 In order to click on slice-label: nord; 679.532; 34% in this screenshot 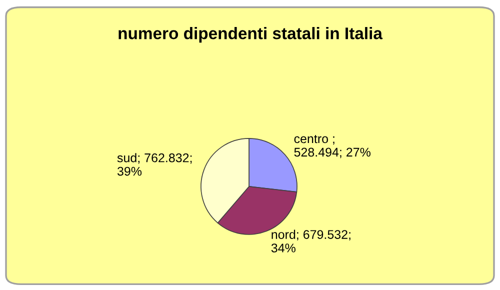, I will do `click(310, 241)`.